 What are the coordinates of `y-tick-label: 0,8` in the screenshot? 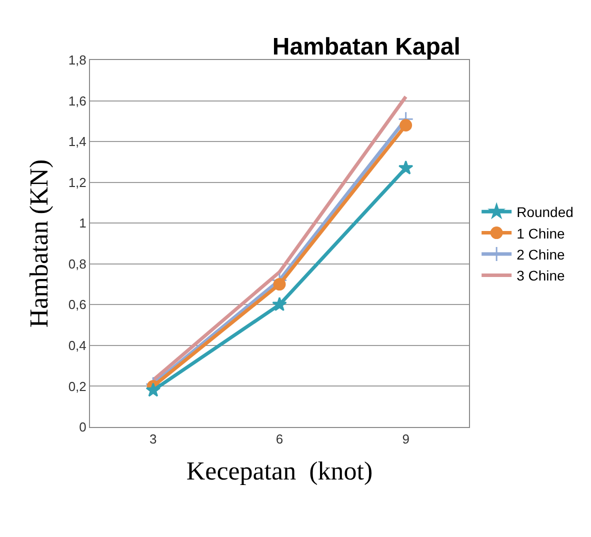 It's located at (77, 264).